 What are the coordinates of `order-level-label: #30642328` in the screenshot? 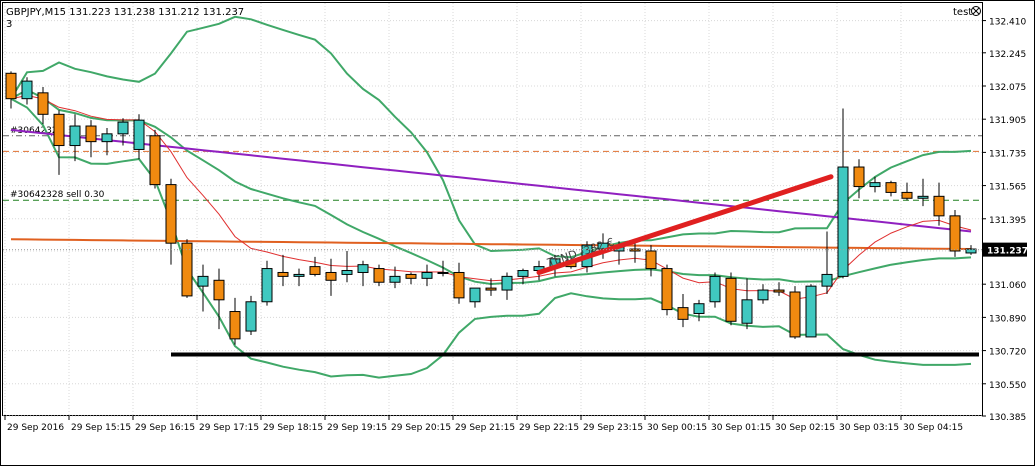 It's located at (37, 131).